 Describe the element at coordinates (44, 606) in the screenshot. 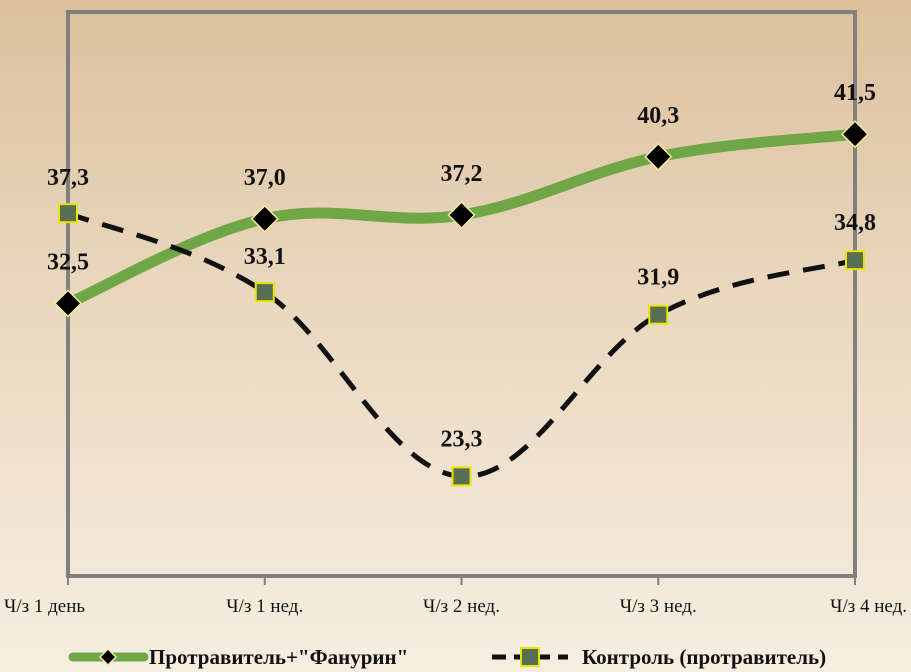

I see `x-tick-label-0: Ч/з 1 день` at that location.